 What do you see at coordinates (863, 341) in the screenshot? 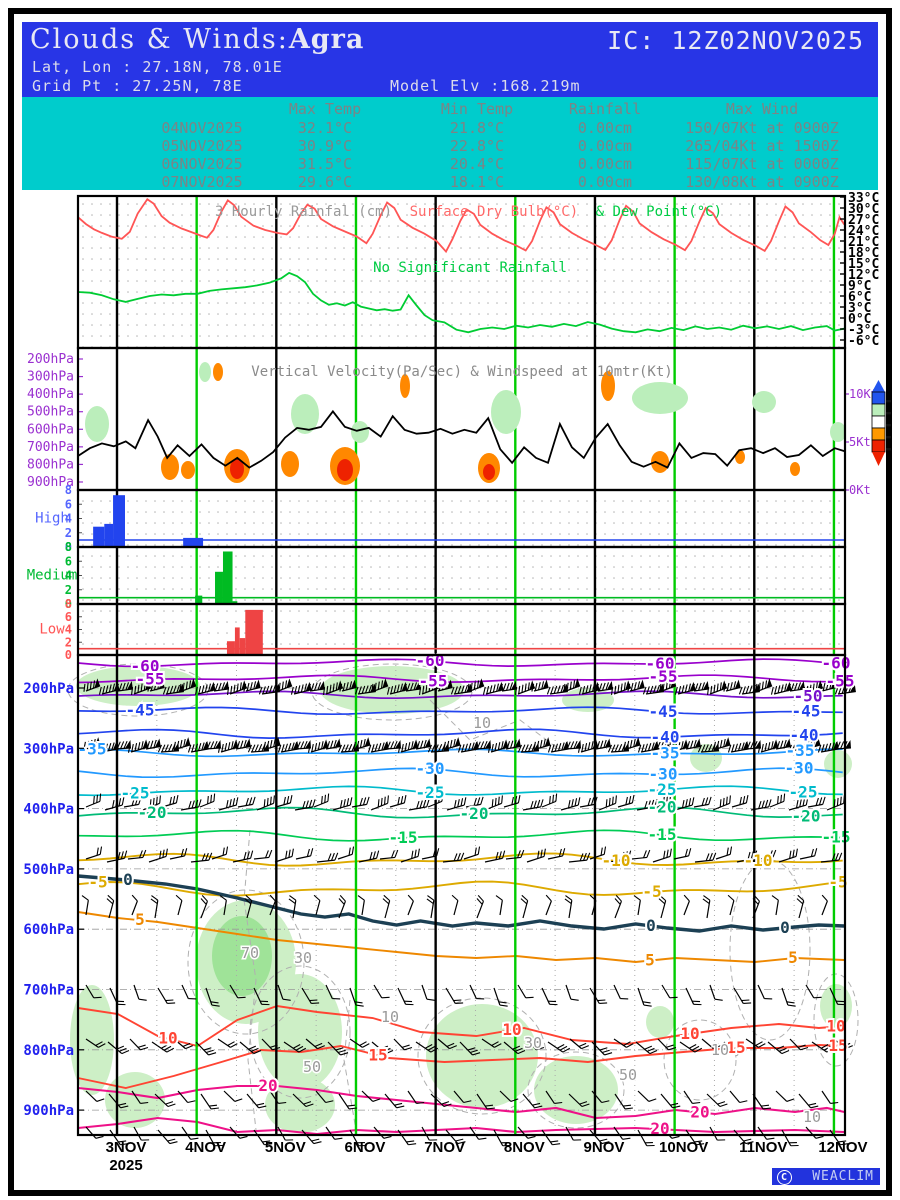
I see `svg-text: -6°C` at bounding box center [863, 341].